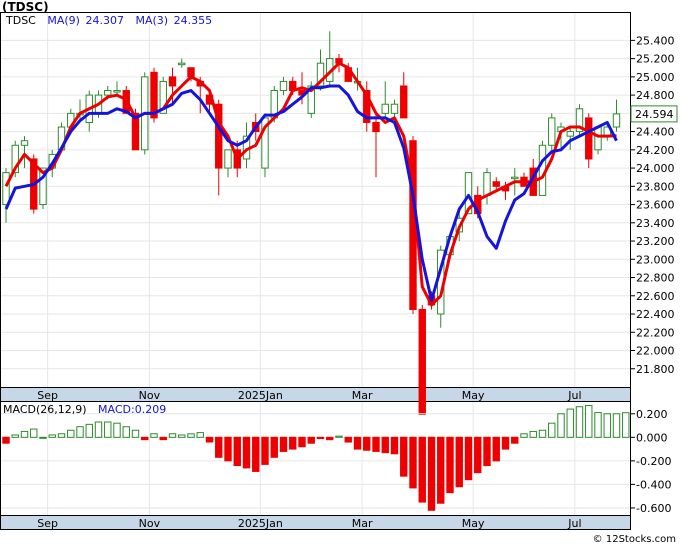 The width and height of the screenshot is (680, 546). Describe the element at coordinates (473, 395) in the screenshot. I see `price-x-tick-label: May` at that location.